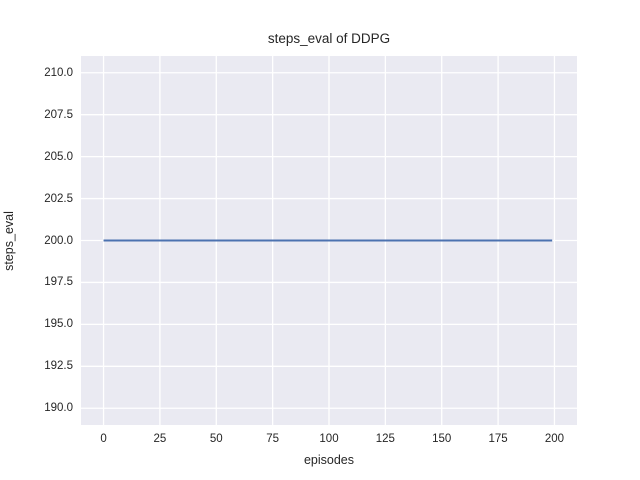 This screenshot has width=640, height=480. Describe the element at coordinates (329, 38) in the screenshot. I see `chart-title: steps_eval of DDPG` at that location.